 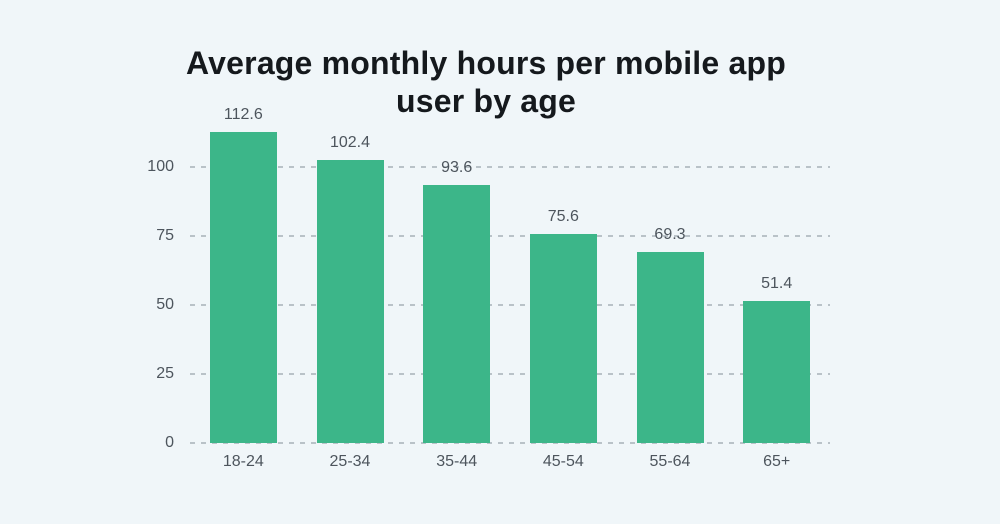 What do you see at coordinates (243, 115) in the screenshot?
I see `bar-value-label: 112.6` at bounding box center [243, 115].